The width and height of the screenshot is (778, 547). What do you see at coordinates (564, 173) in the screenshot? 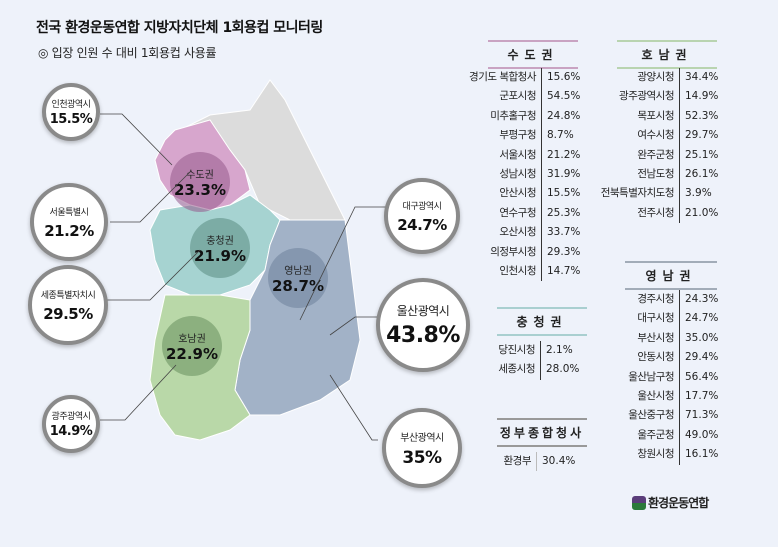
I see `table-cell-value: 31.9%` at bounding box center [564, 173].